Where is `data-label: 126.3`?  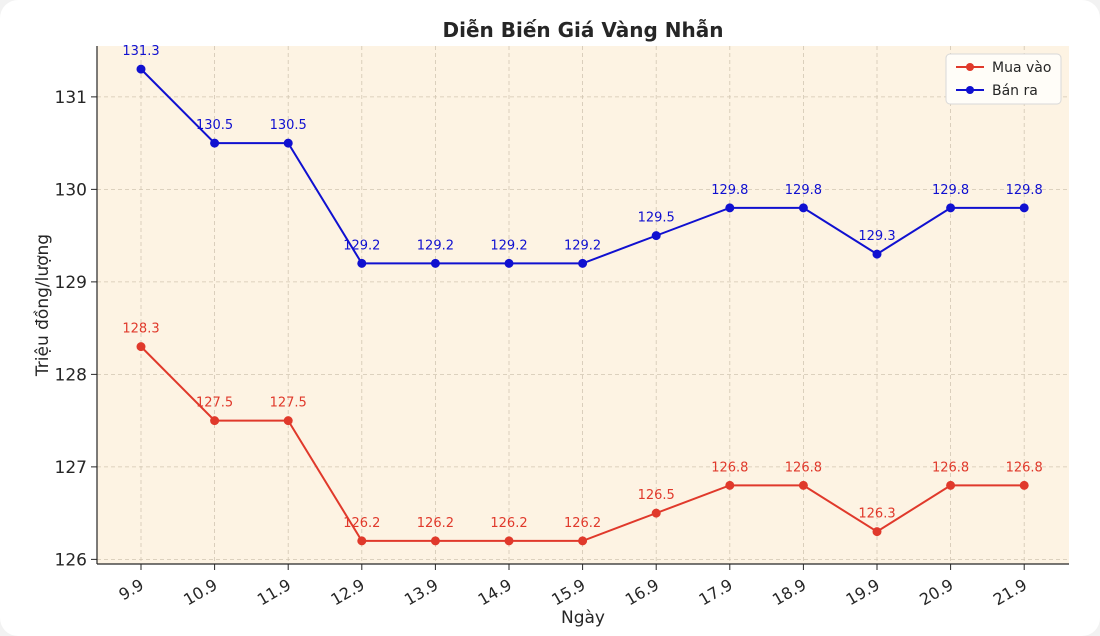
data-label: 126.3 is located at coordinates (876, 514).